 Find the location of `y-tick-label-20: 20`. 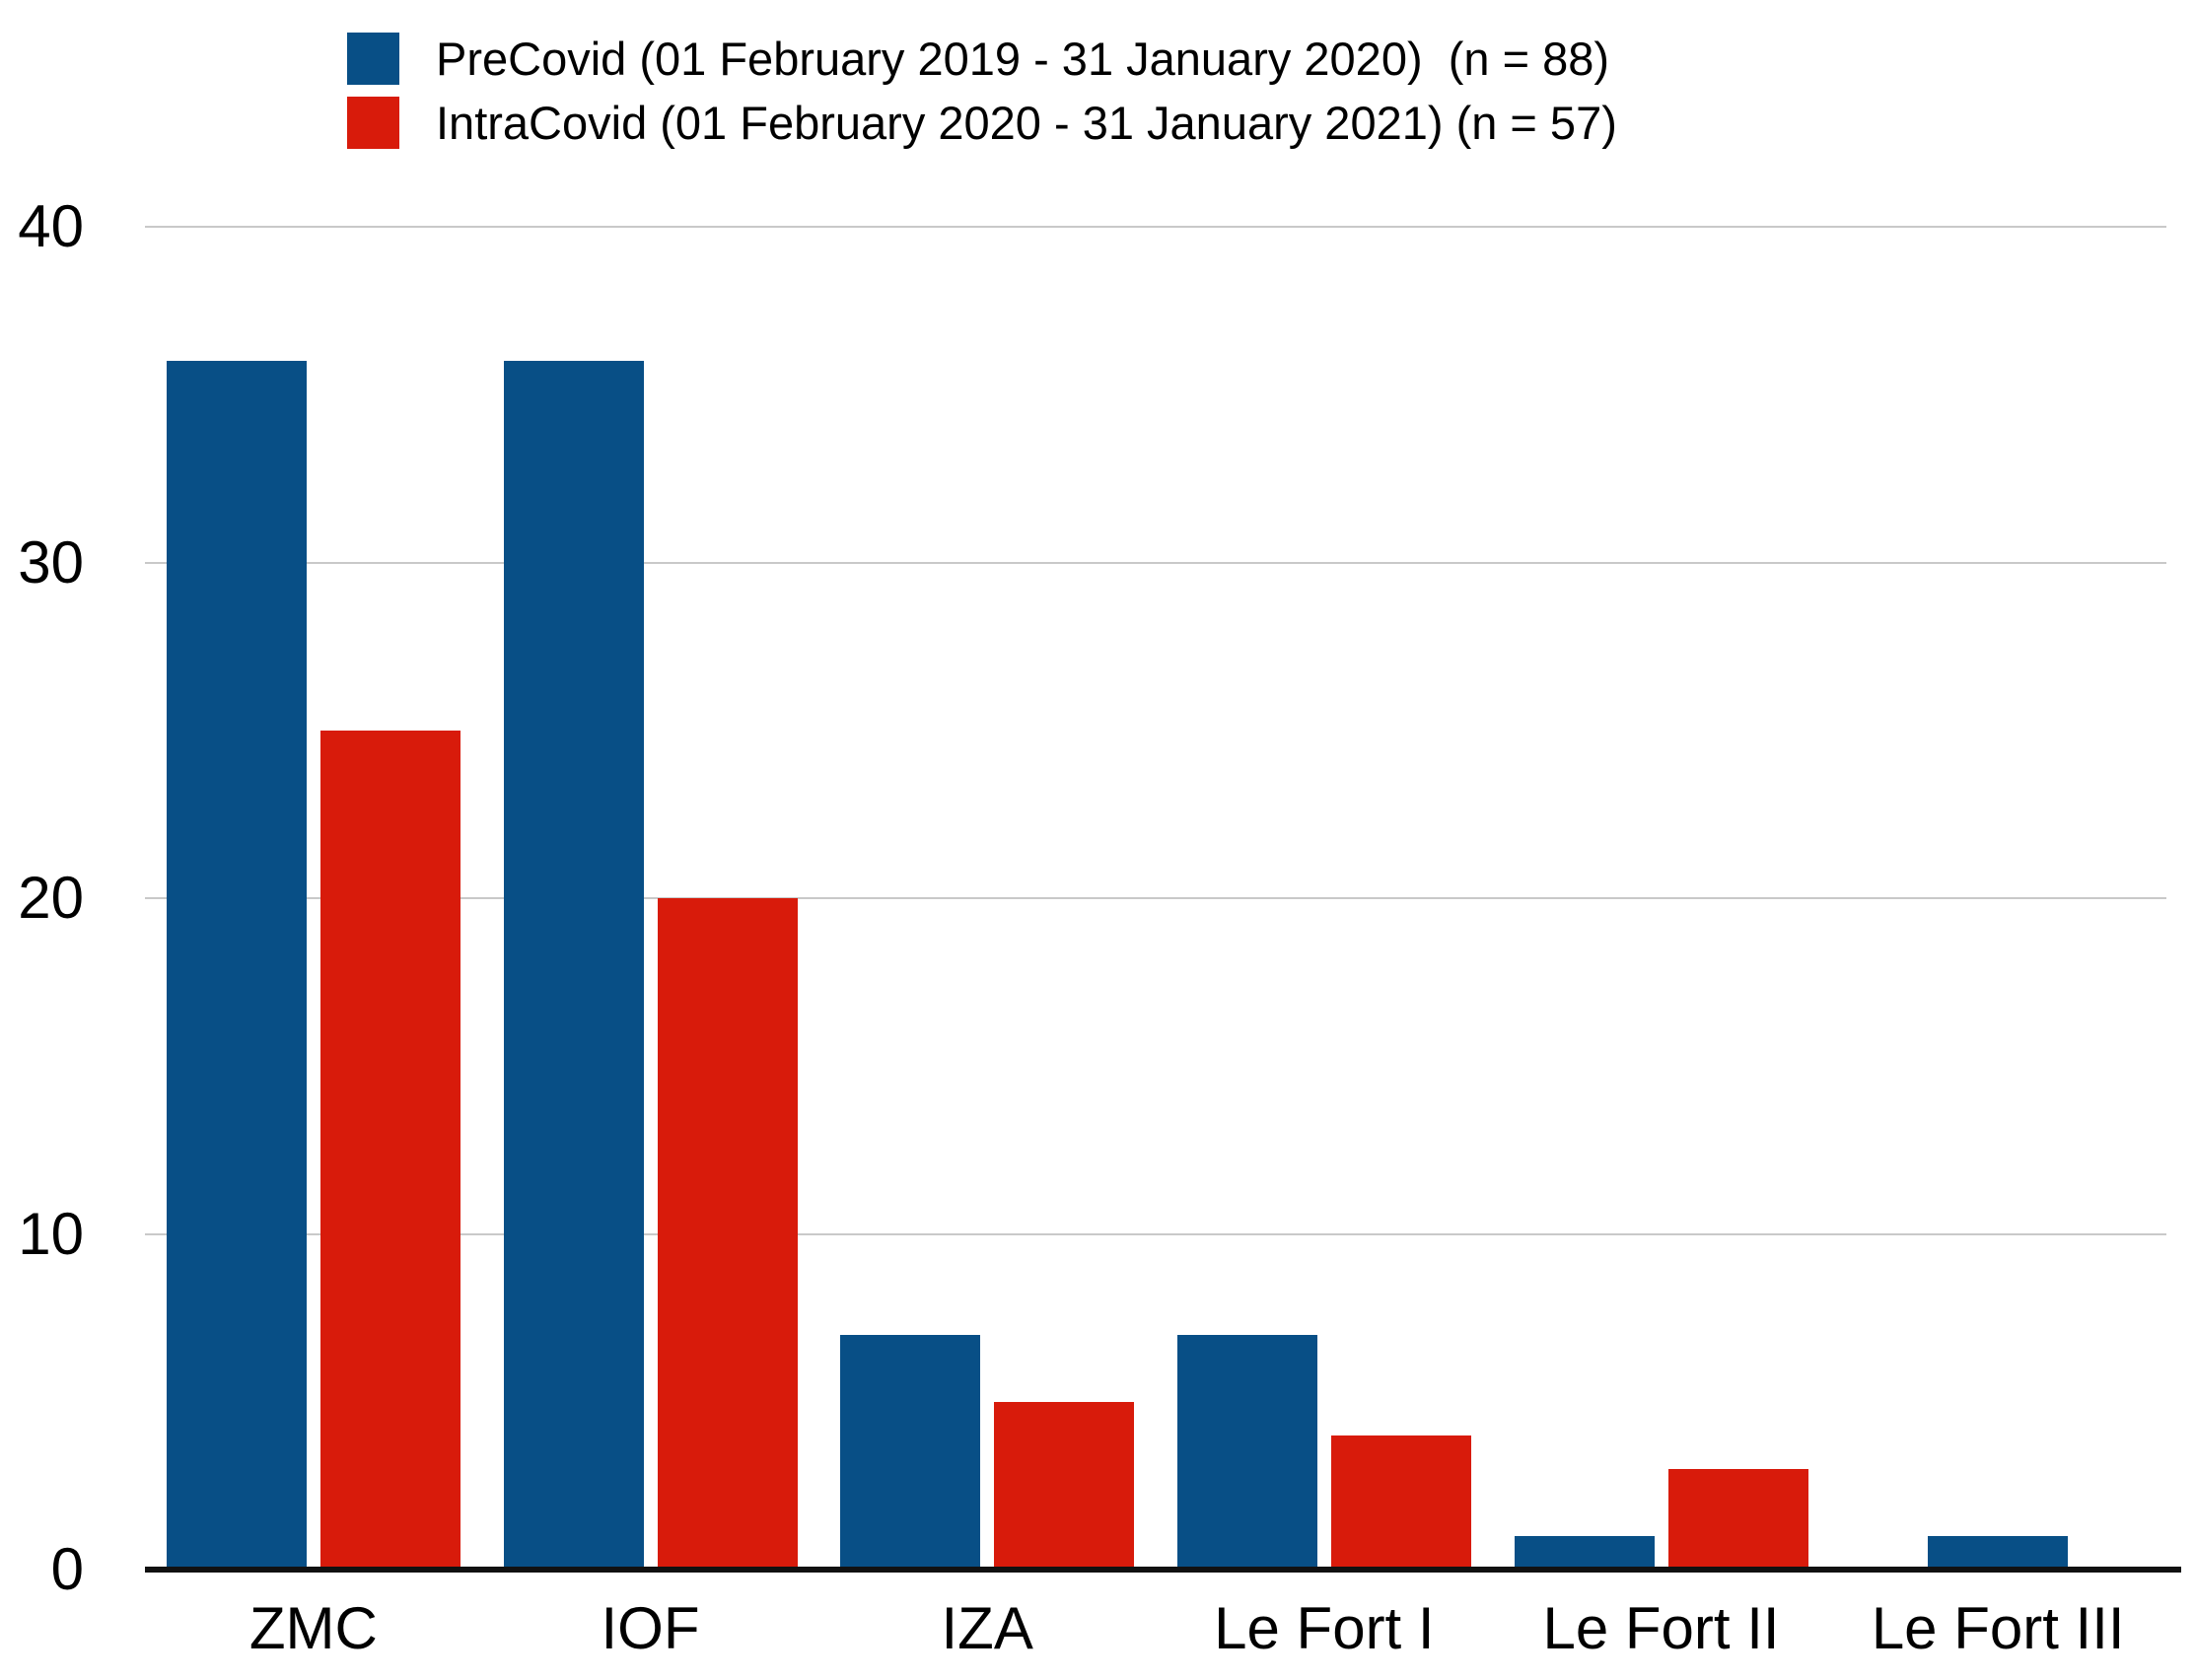

y-tick-label-20: 20 is located at coordinates (51, 898).